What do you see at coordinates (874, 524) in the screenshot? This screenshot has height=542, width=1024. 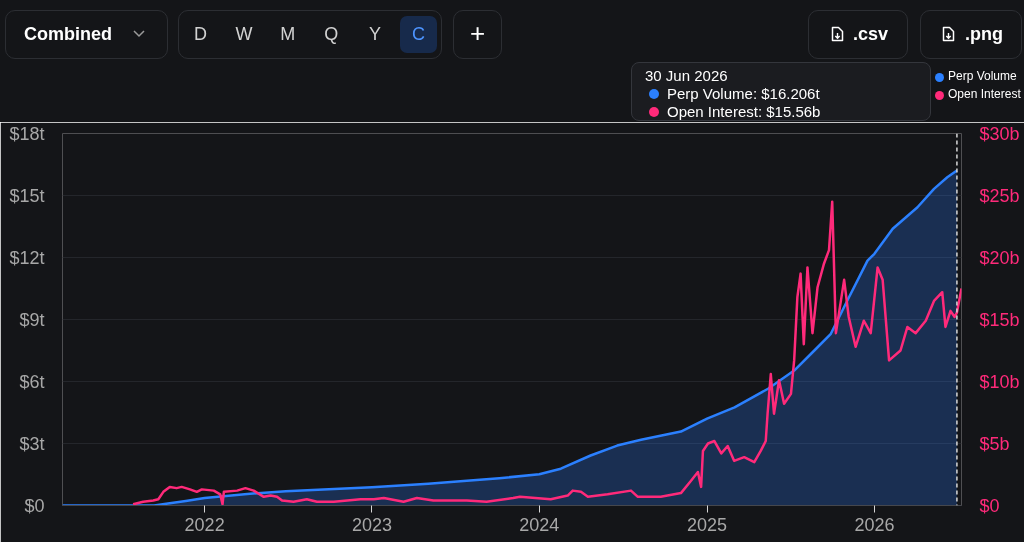 I see `x-tick-label: 2026` at bounding box center [874, 524].